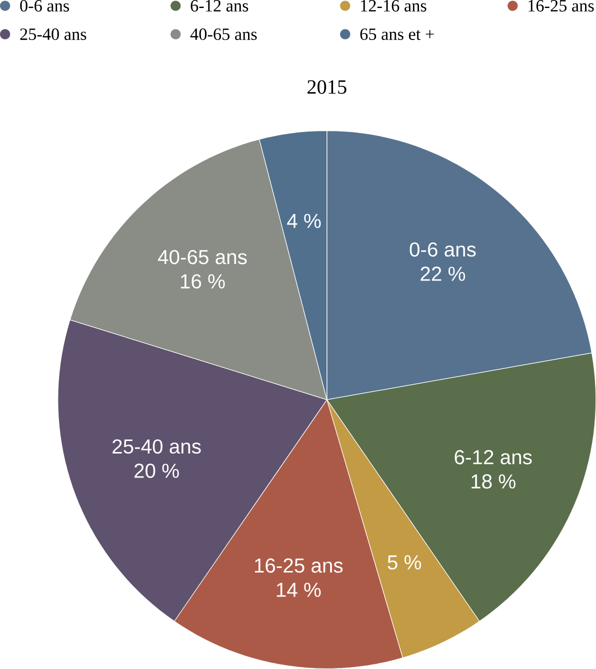  What do you see at coordinates (443, 249) in the screenshot?
I see `slice-label: 0-6 ans` at bounding box center [443, 249].